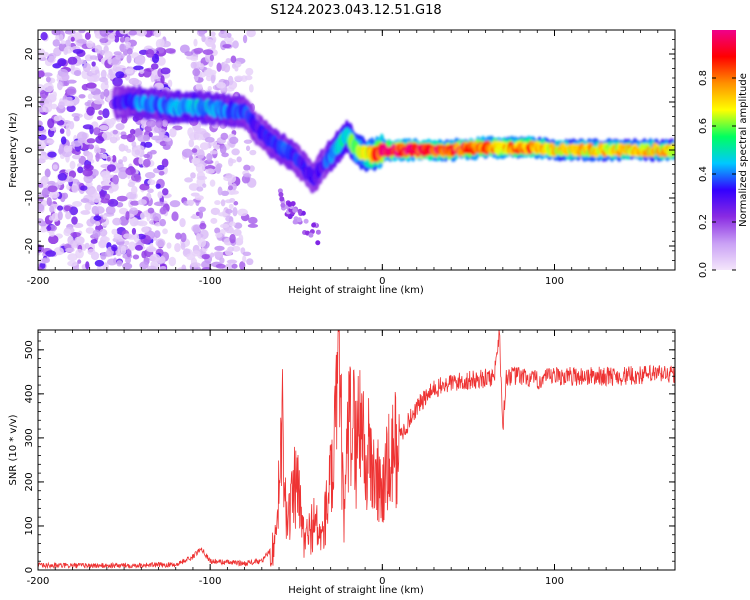 Image resolution: width=750 pixels, height=600 pixels. What do you see at coordinates (29, 393) in the screenshot?
I see `y-tick-label: 400` at bounding box center [29, 393].